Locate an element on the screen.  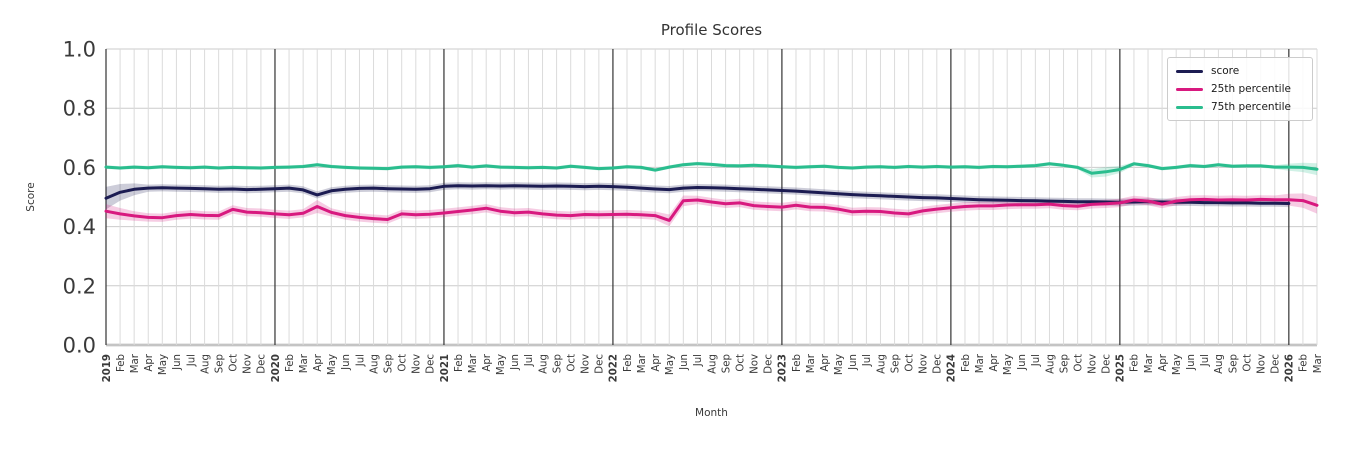
x-tick-label: 2022 is located at coordinates (614, 368).